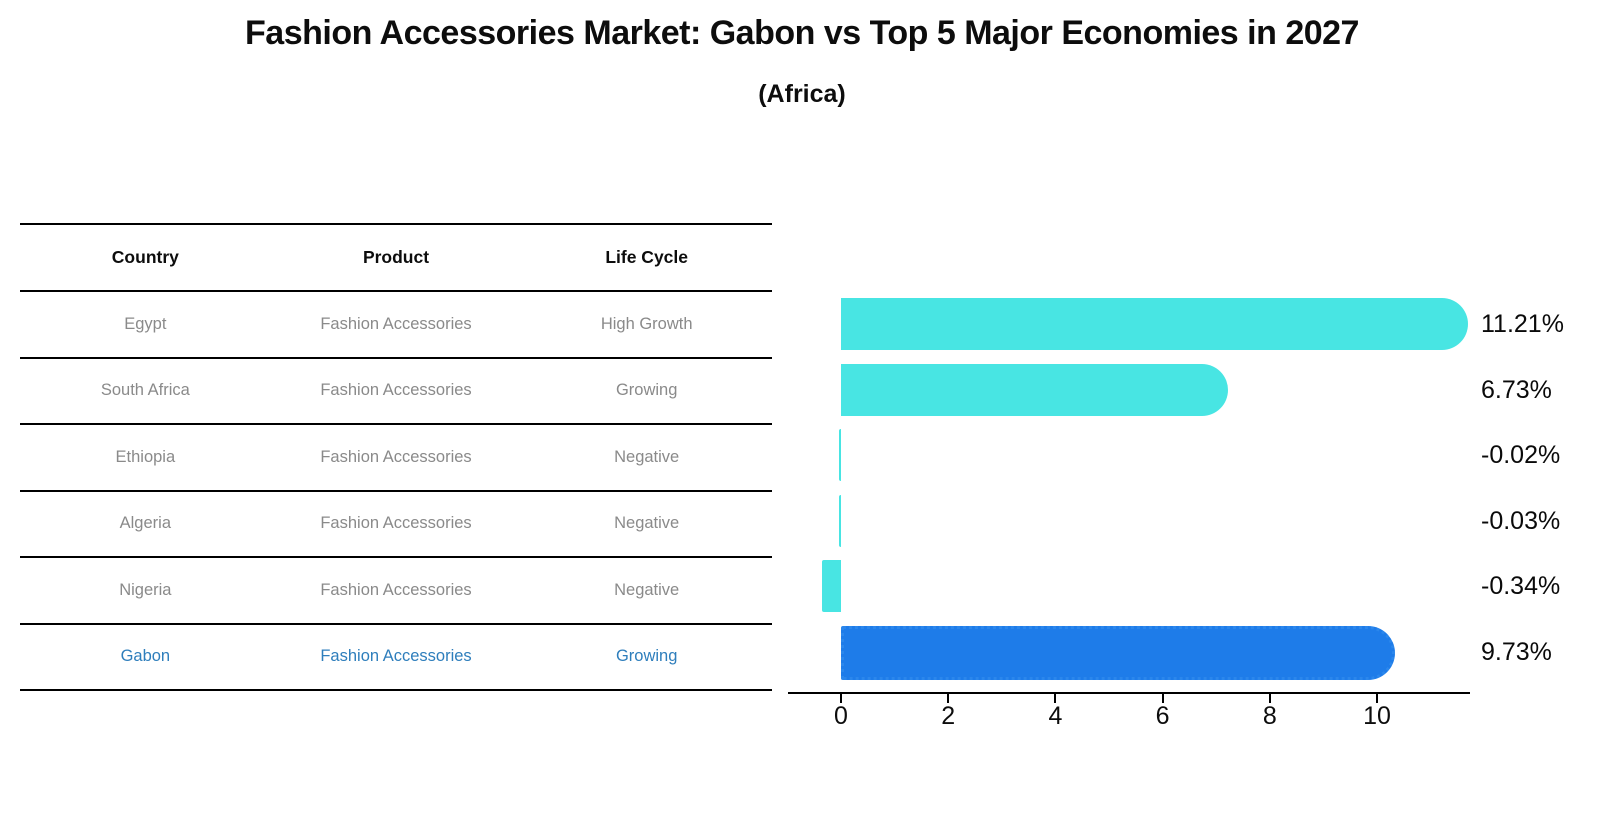 The image size is (1604, 823). Describe the element at coordinates (1162, 716) in the screenshot. I see `x-tick-label: 6` at that location.